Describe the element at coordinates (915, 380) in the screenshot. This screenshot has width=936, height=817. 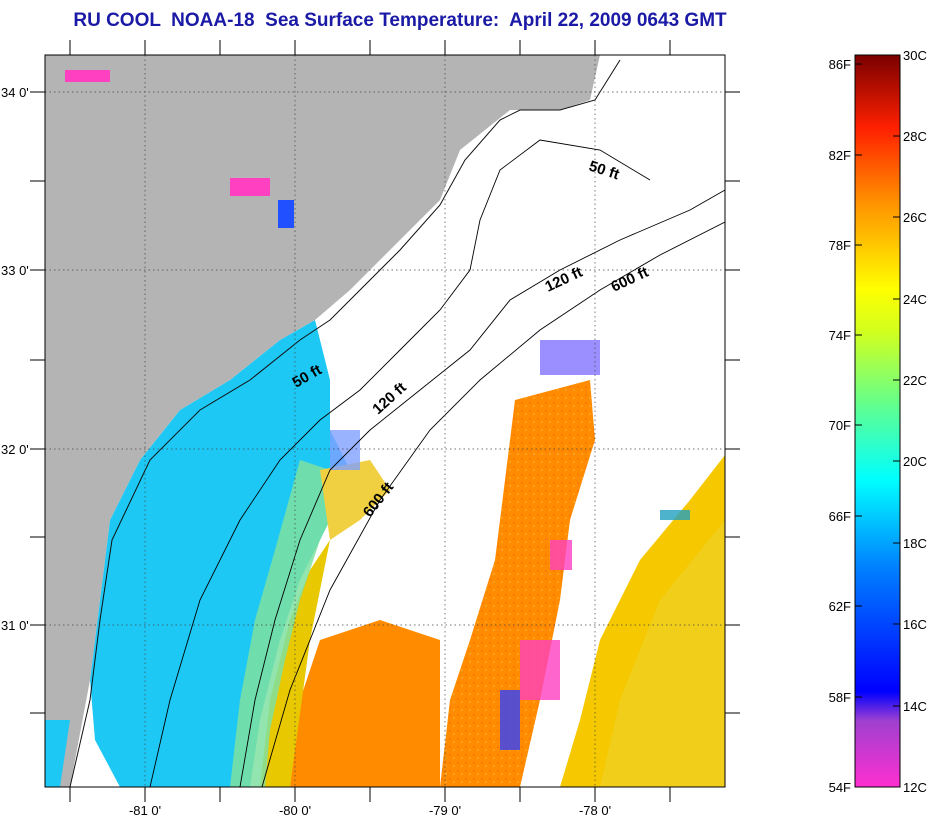
I see `colorbar-c-label: 22C` at that location.